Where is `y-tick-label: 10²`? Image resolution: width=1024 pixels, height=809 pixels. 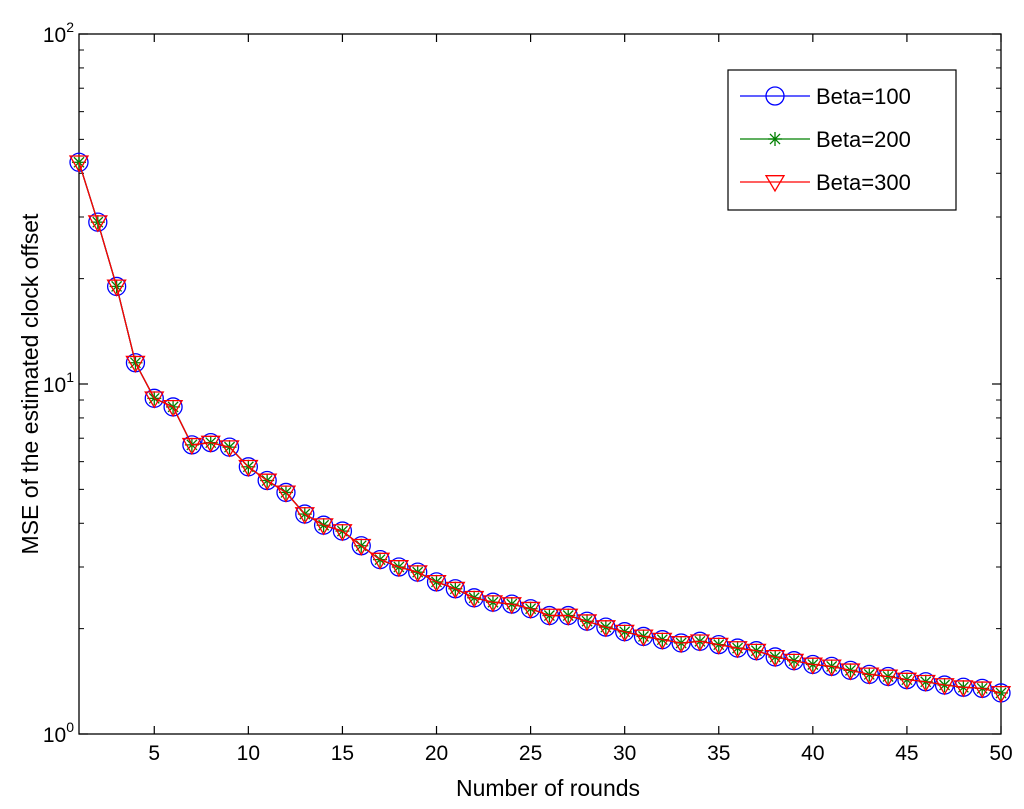
y-tick-label: 10² is located at coordinates (58, 33).